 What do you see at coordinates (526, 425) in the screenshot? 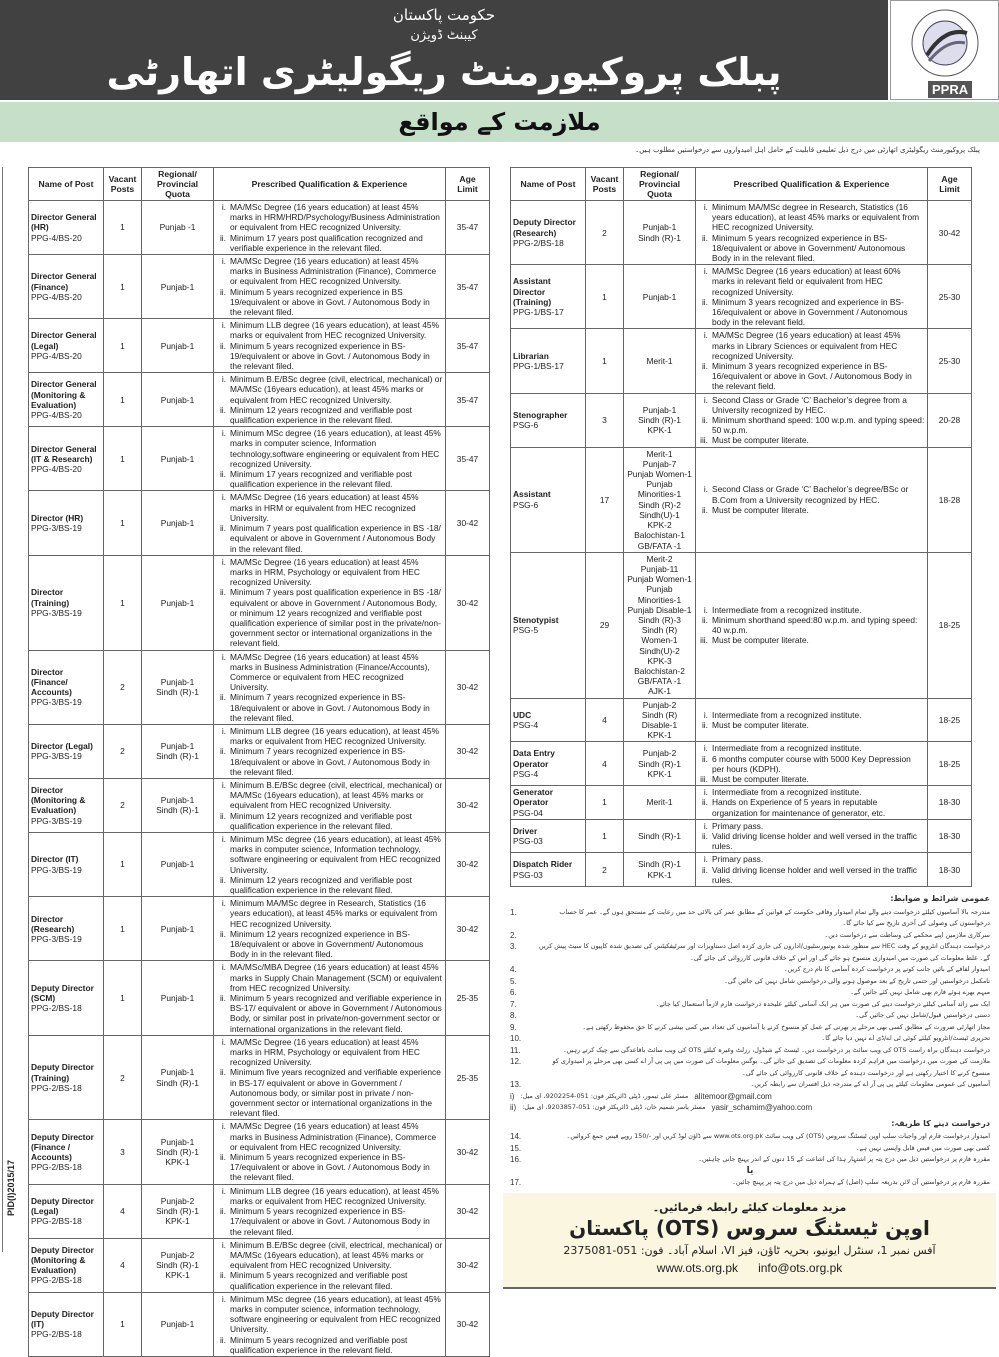
I see `post-grade: PSG-6` at bounding box center [526, 425].